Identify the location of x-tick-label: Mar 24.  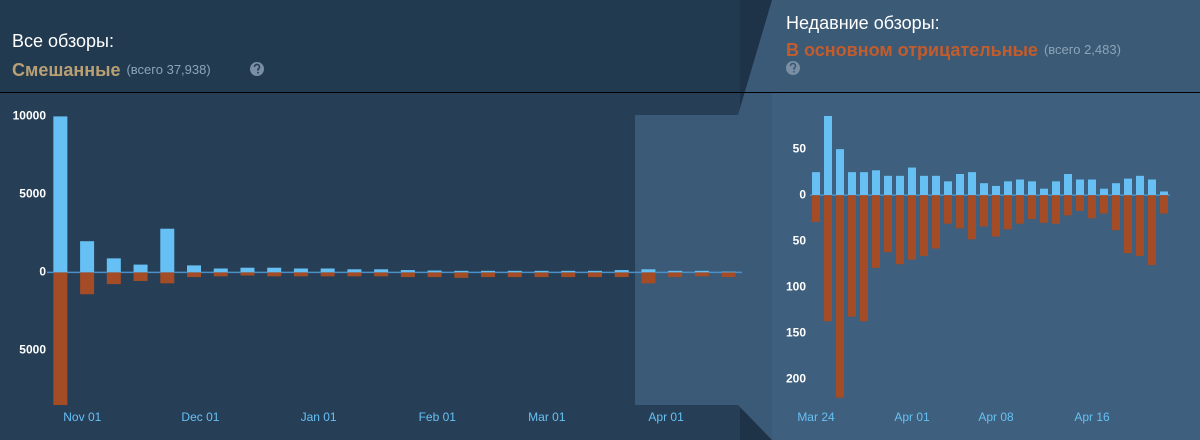
(816, 417).